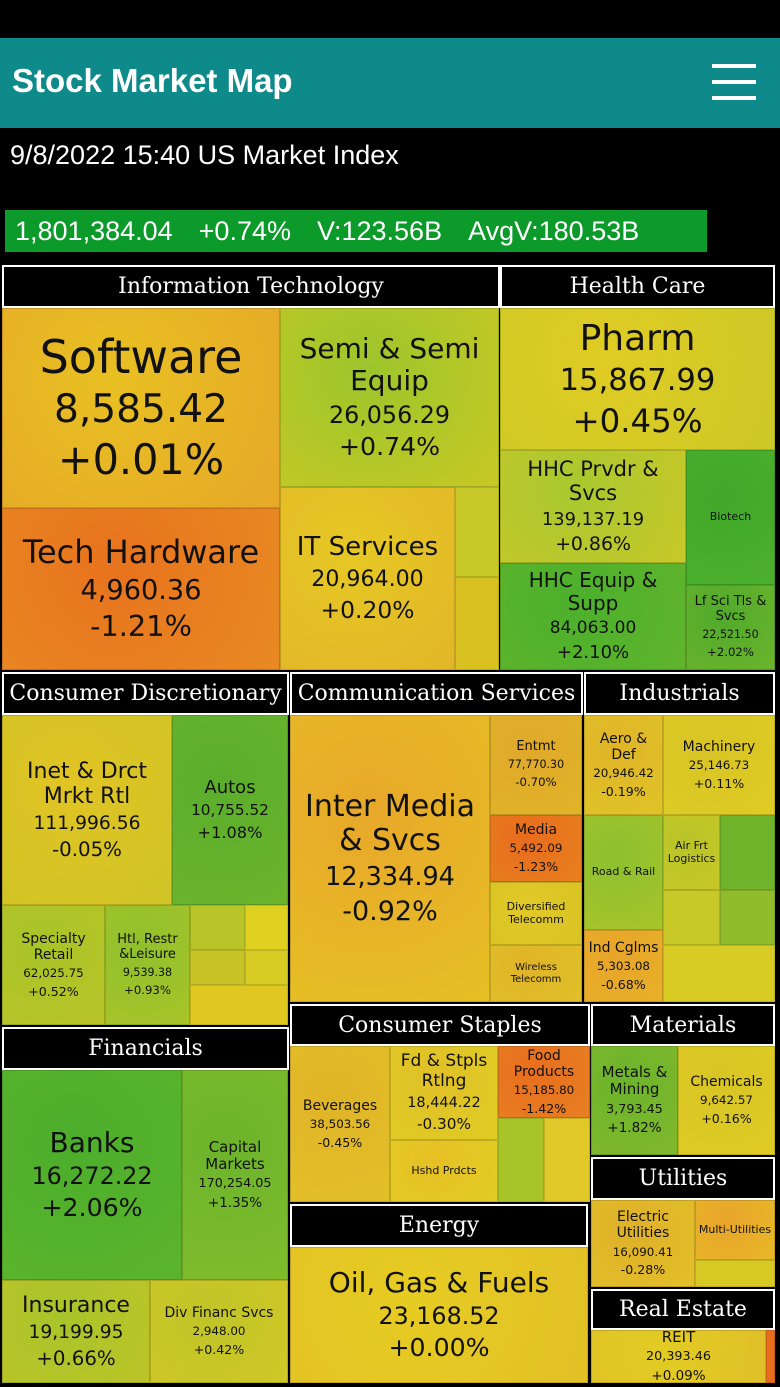 The height and width of the screenshot is (1387, 780). I want to click on industry-tile: Lf Sci Tls & Svcs 22,521.50 +2.02%, so click(730, 627).